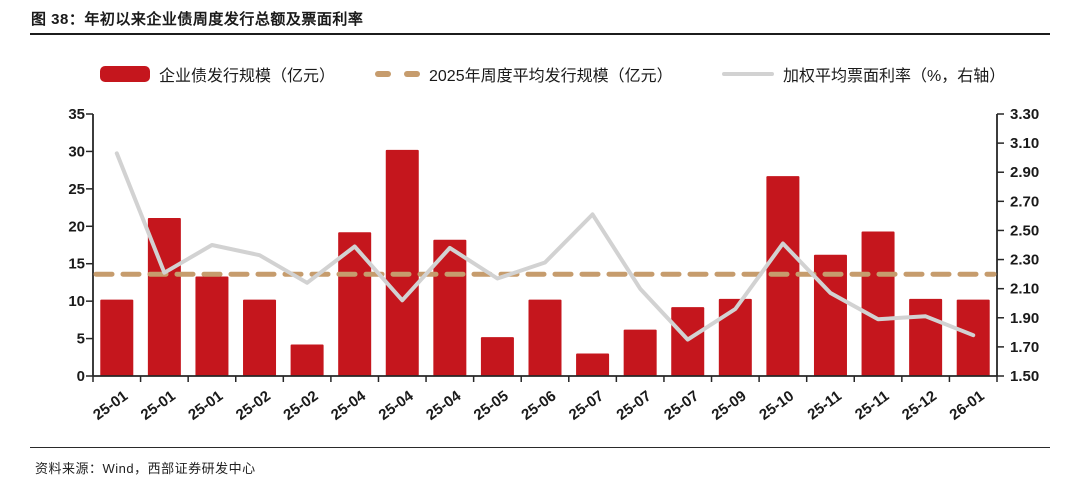  What do you see at coordinates (397, 74) in the screenshot?
I see `dashed-series-swatch` at bounding box center [397, 74].